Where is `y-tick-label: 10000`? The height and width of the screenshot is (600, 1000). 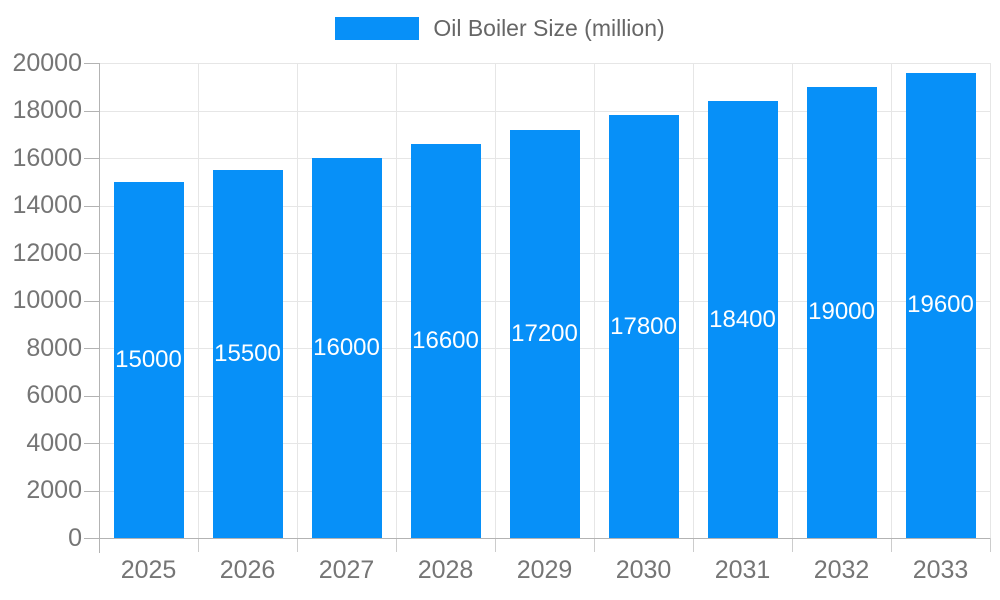
y-tick-label: 10000 is located at coordinates (47, 300).